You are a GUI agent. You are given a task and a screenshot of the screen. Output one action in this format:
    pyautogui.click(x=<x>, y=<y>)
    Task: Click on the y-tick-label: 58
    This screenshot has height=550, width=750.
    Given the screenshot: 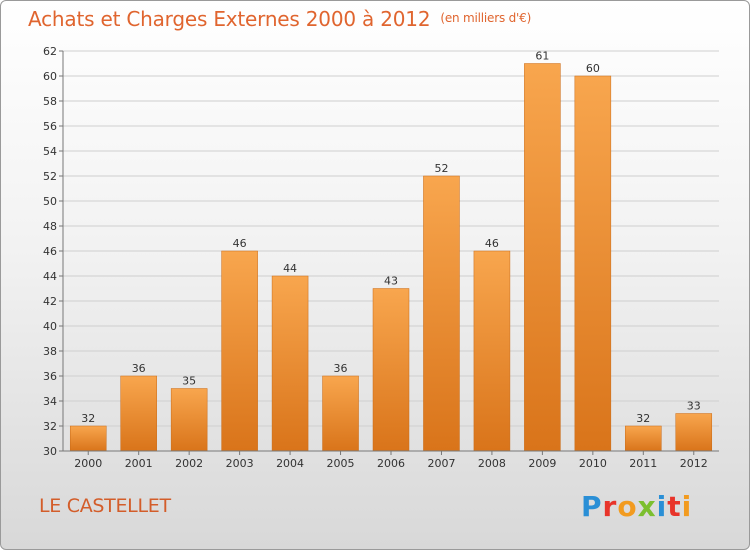 What is the action you would take?
    pyautogui.click(x=50, y=101)
    